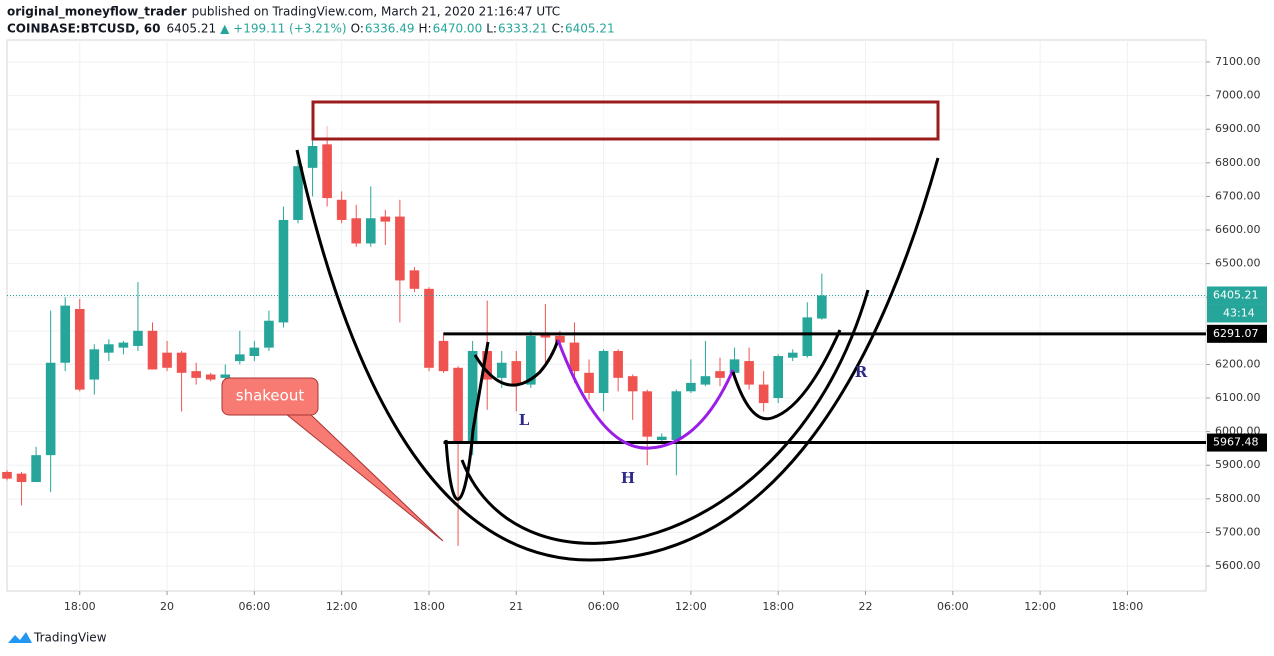 This screenshot has height=656, width=1274. Describe the element at coordinates (524, 420) in the screenshot. I see `l-label: L` at that location.